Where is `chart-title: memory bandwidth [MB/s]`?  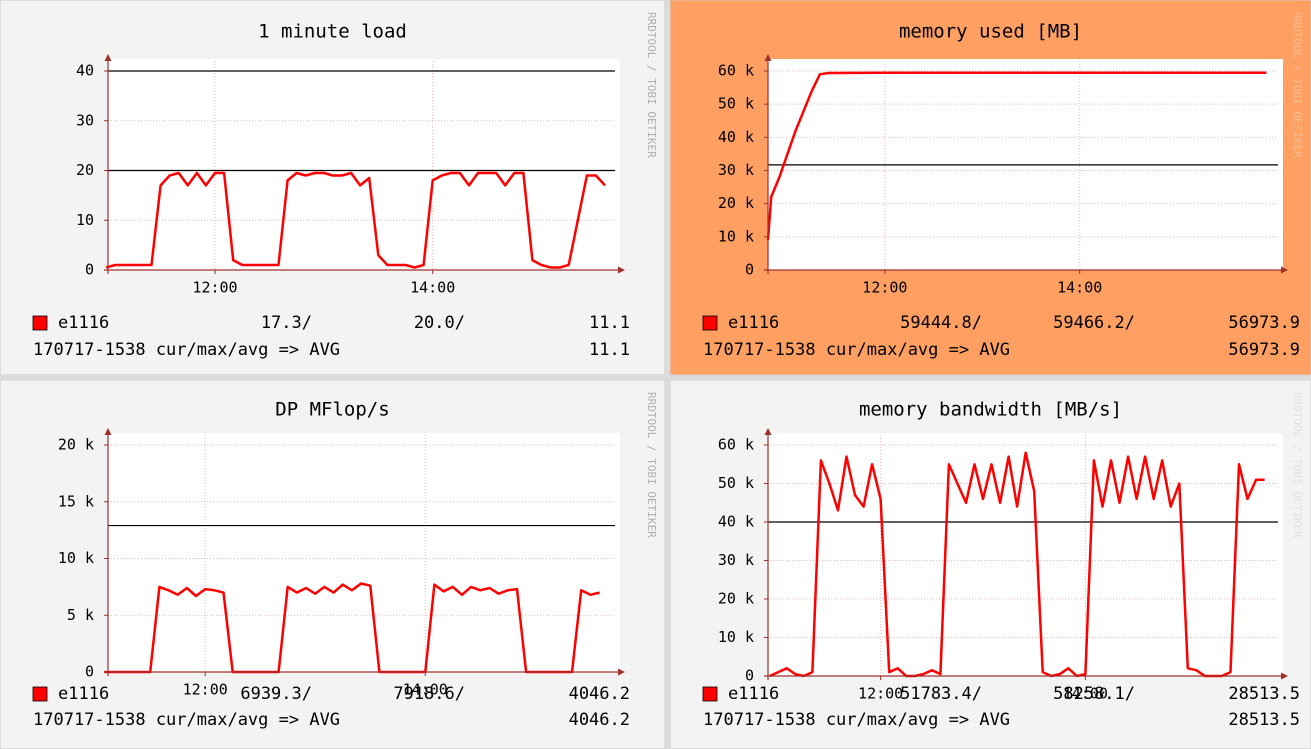
chart-title: memory bandwidth [MB/s] is located at coordinates (990, 410).